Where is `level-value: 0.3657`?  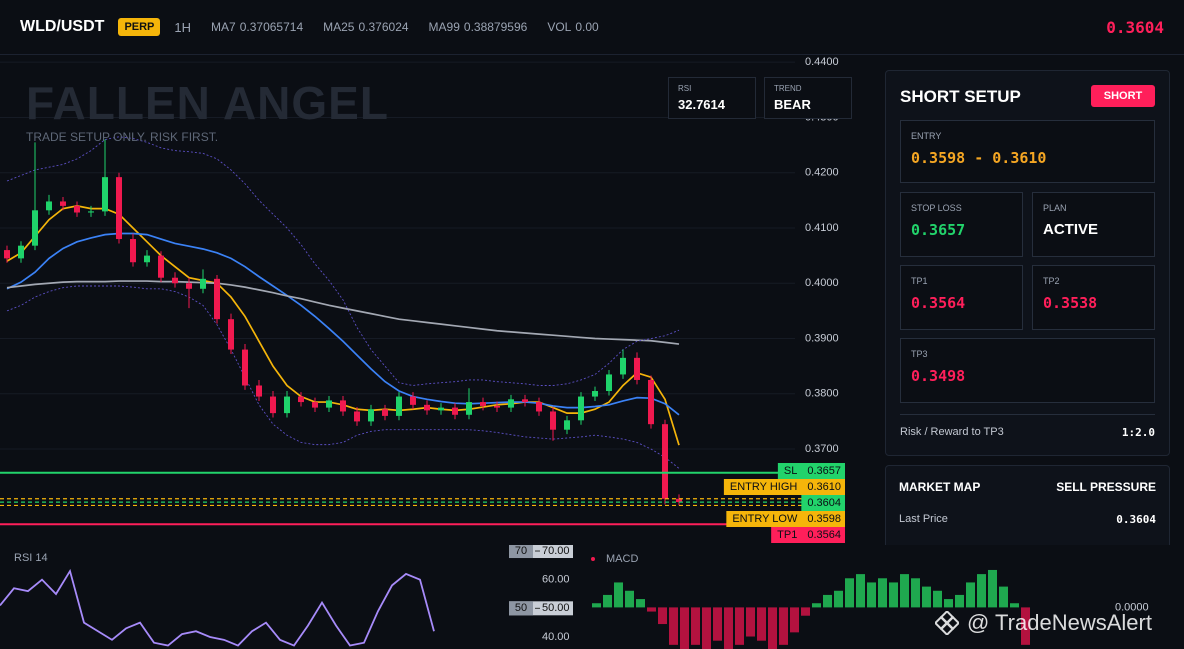 level-value: 0.3657 is located at coordinates (824, 471).